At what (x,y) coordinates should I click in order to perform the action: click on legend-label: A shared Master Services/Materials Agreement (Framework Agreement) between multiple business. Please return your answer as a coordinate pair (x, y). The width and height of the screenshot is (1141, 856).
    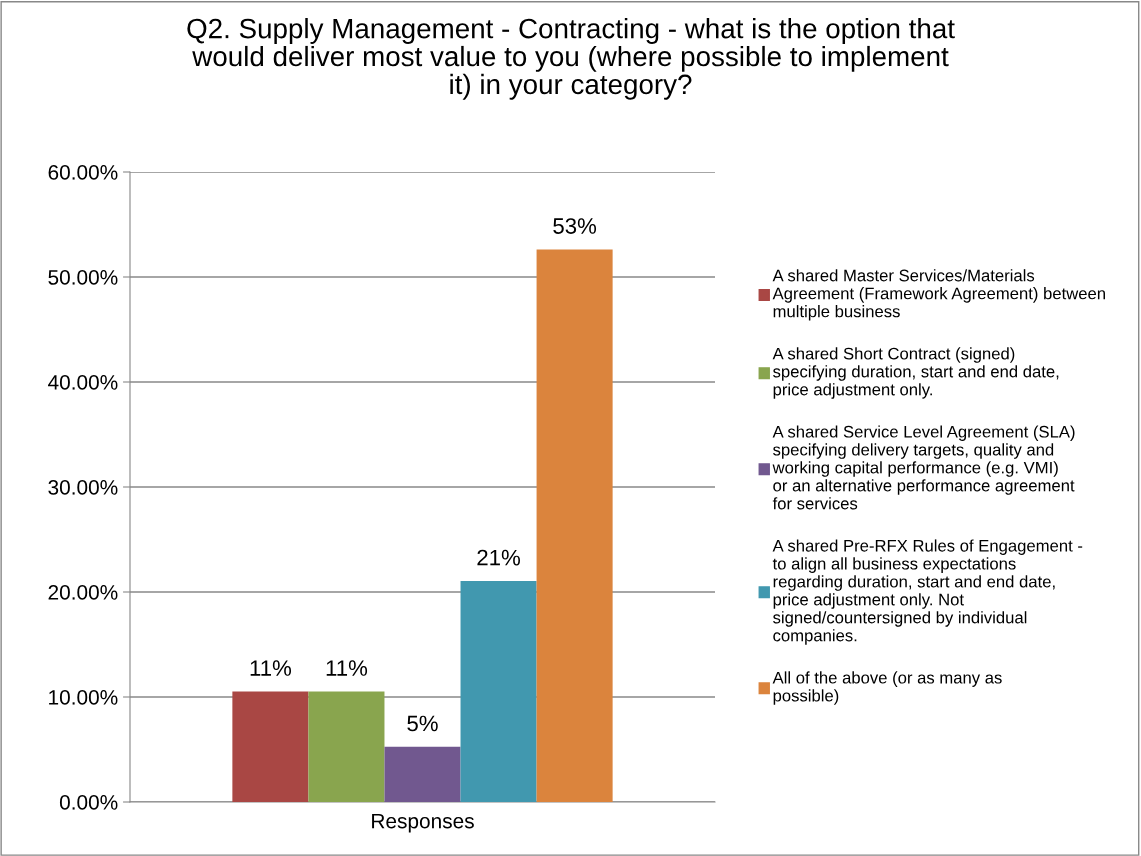
    Looking at the image, I should click on (938, 295).